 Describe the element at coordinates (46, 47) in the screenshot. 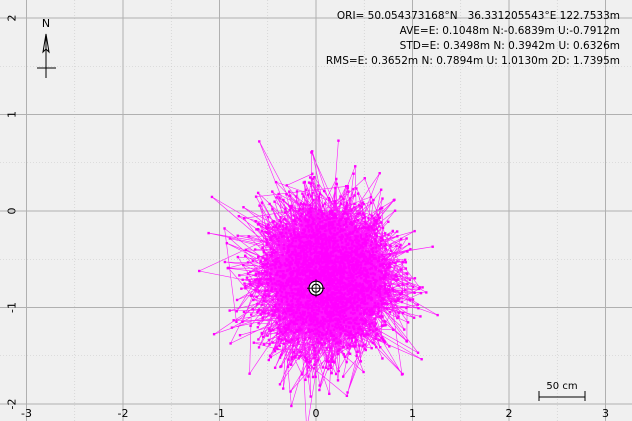

I see `north-arrow-icon: N` at that location.